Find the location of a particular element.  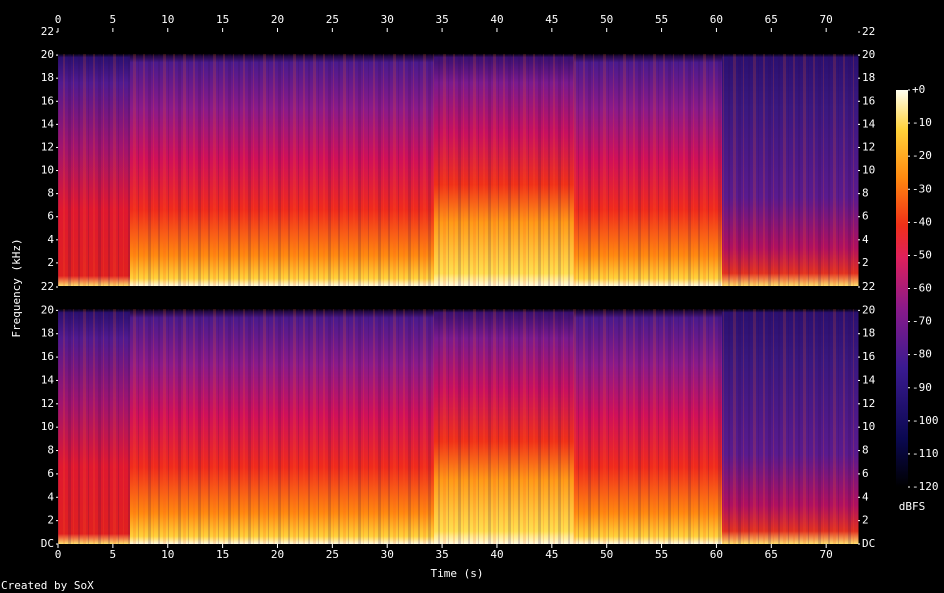

y-tick-label: 6 is located at coordinates (50, 216).